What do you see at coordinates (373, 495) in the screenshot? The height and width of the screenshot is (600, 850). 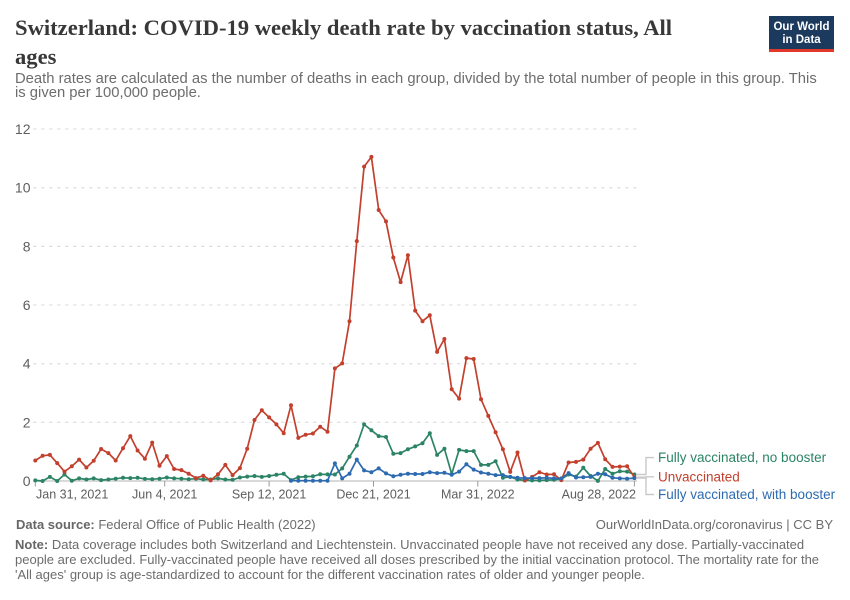 I see `svg-text: Dec 21, 2021` at bounding box center [373, 495].